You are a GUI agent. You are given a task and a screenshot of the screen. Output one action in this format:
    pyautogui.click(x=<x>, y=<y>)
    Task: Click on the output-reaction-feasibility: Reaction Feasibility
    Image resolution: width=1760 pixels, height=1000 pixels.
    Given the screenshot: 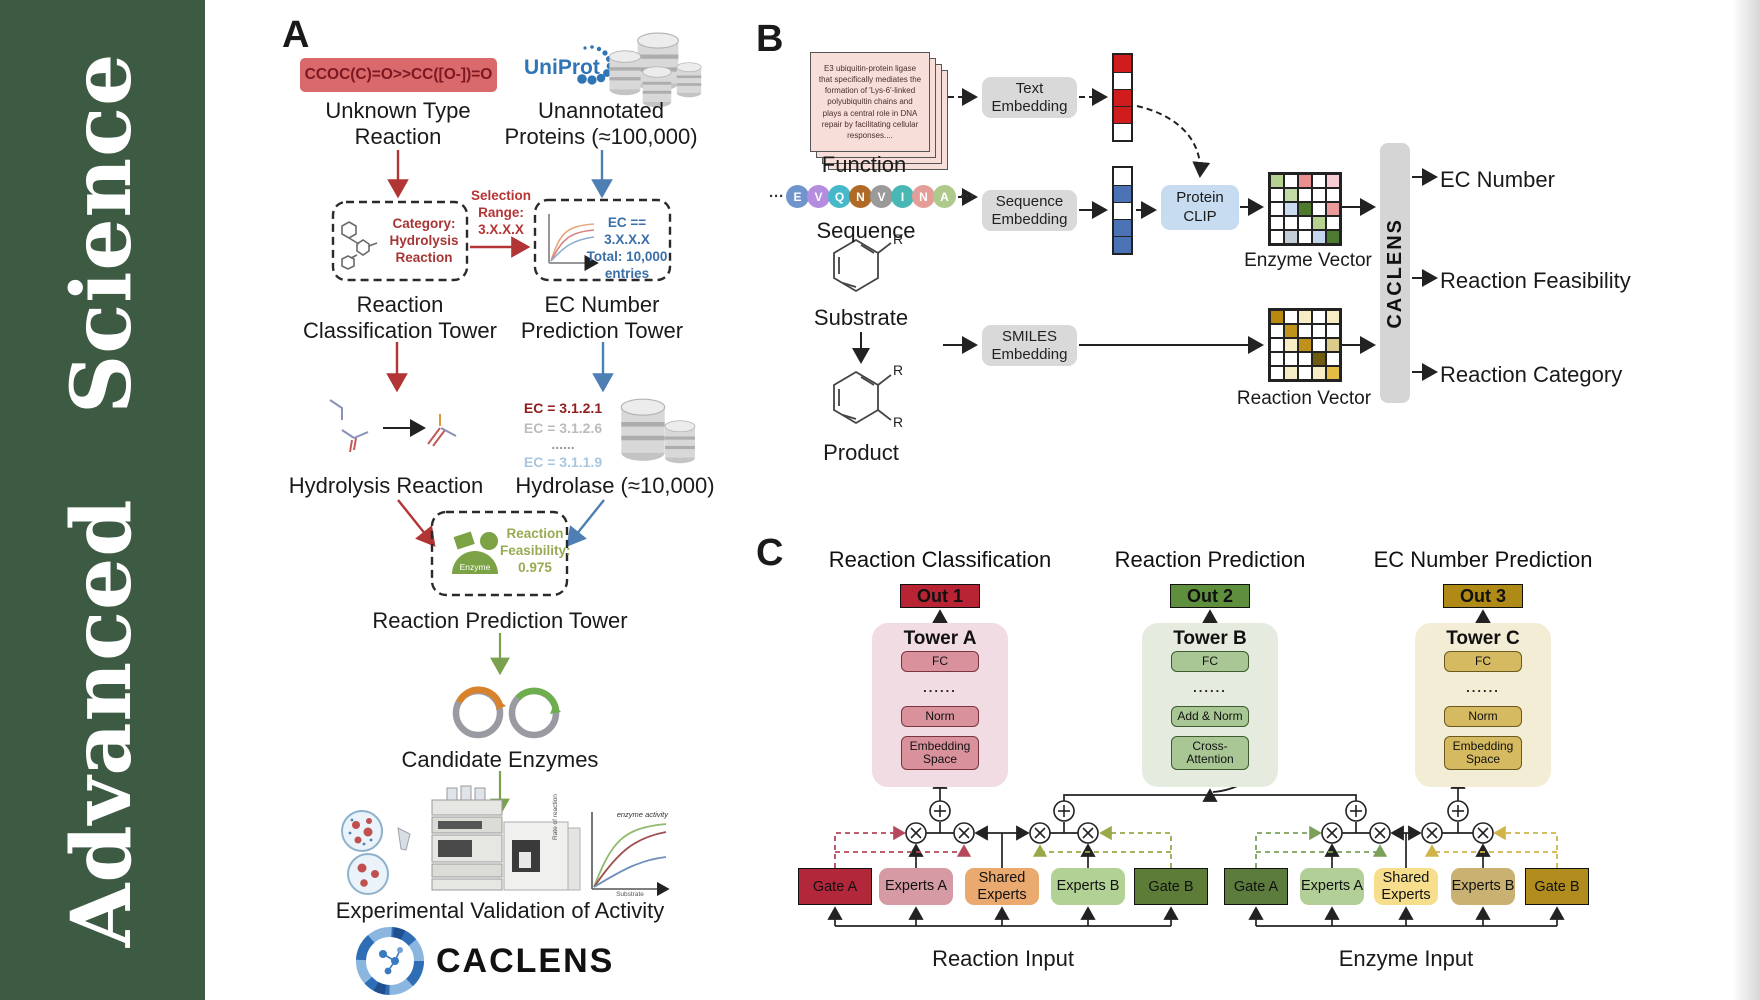 What is the action you would take?
    pyautogui.click(x=1535, y=280)
    